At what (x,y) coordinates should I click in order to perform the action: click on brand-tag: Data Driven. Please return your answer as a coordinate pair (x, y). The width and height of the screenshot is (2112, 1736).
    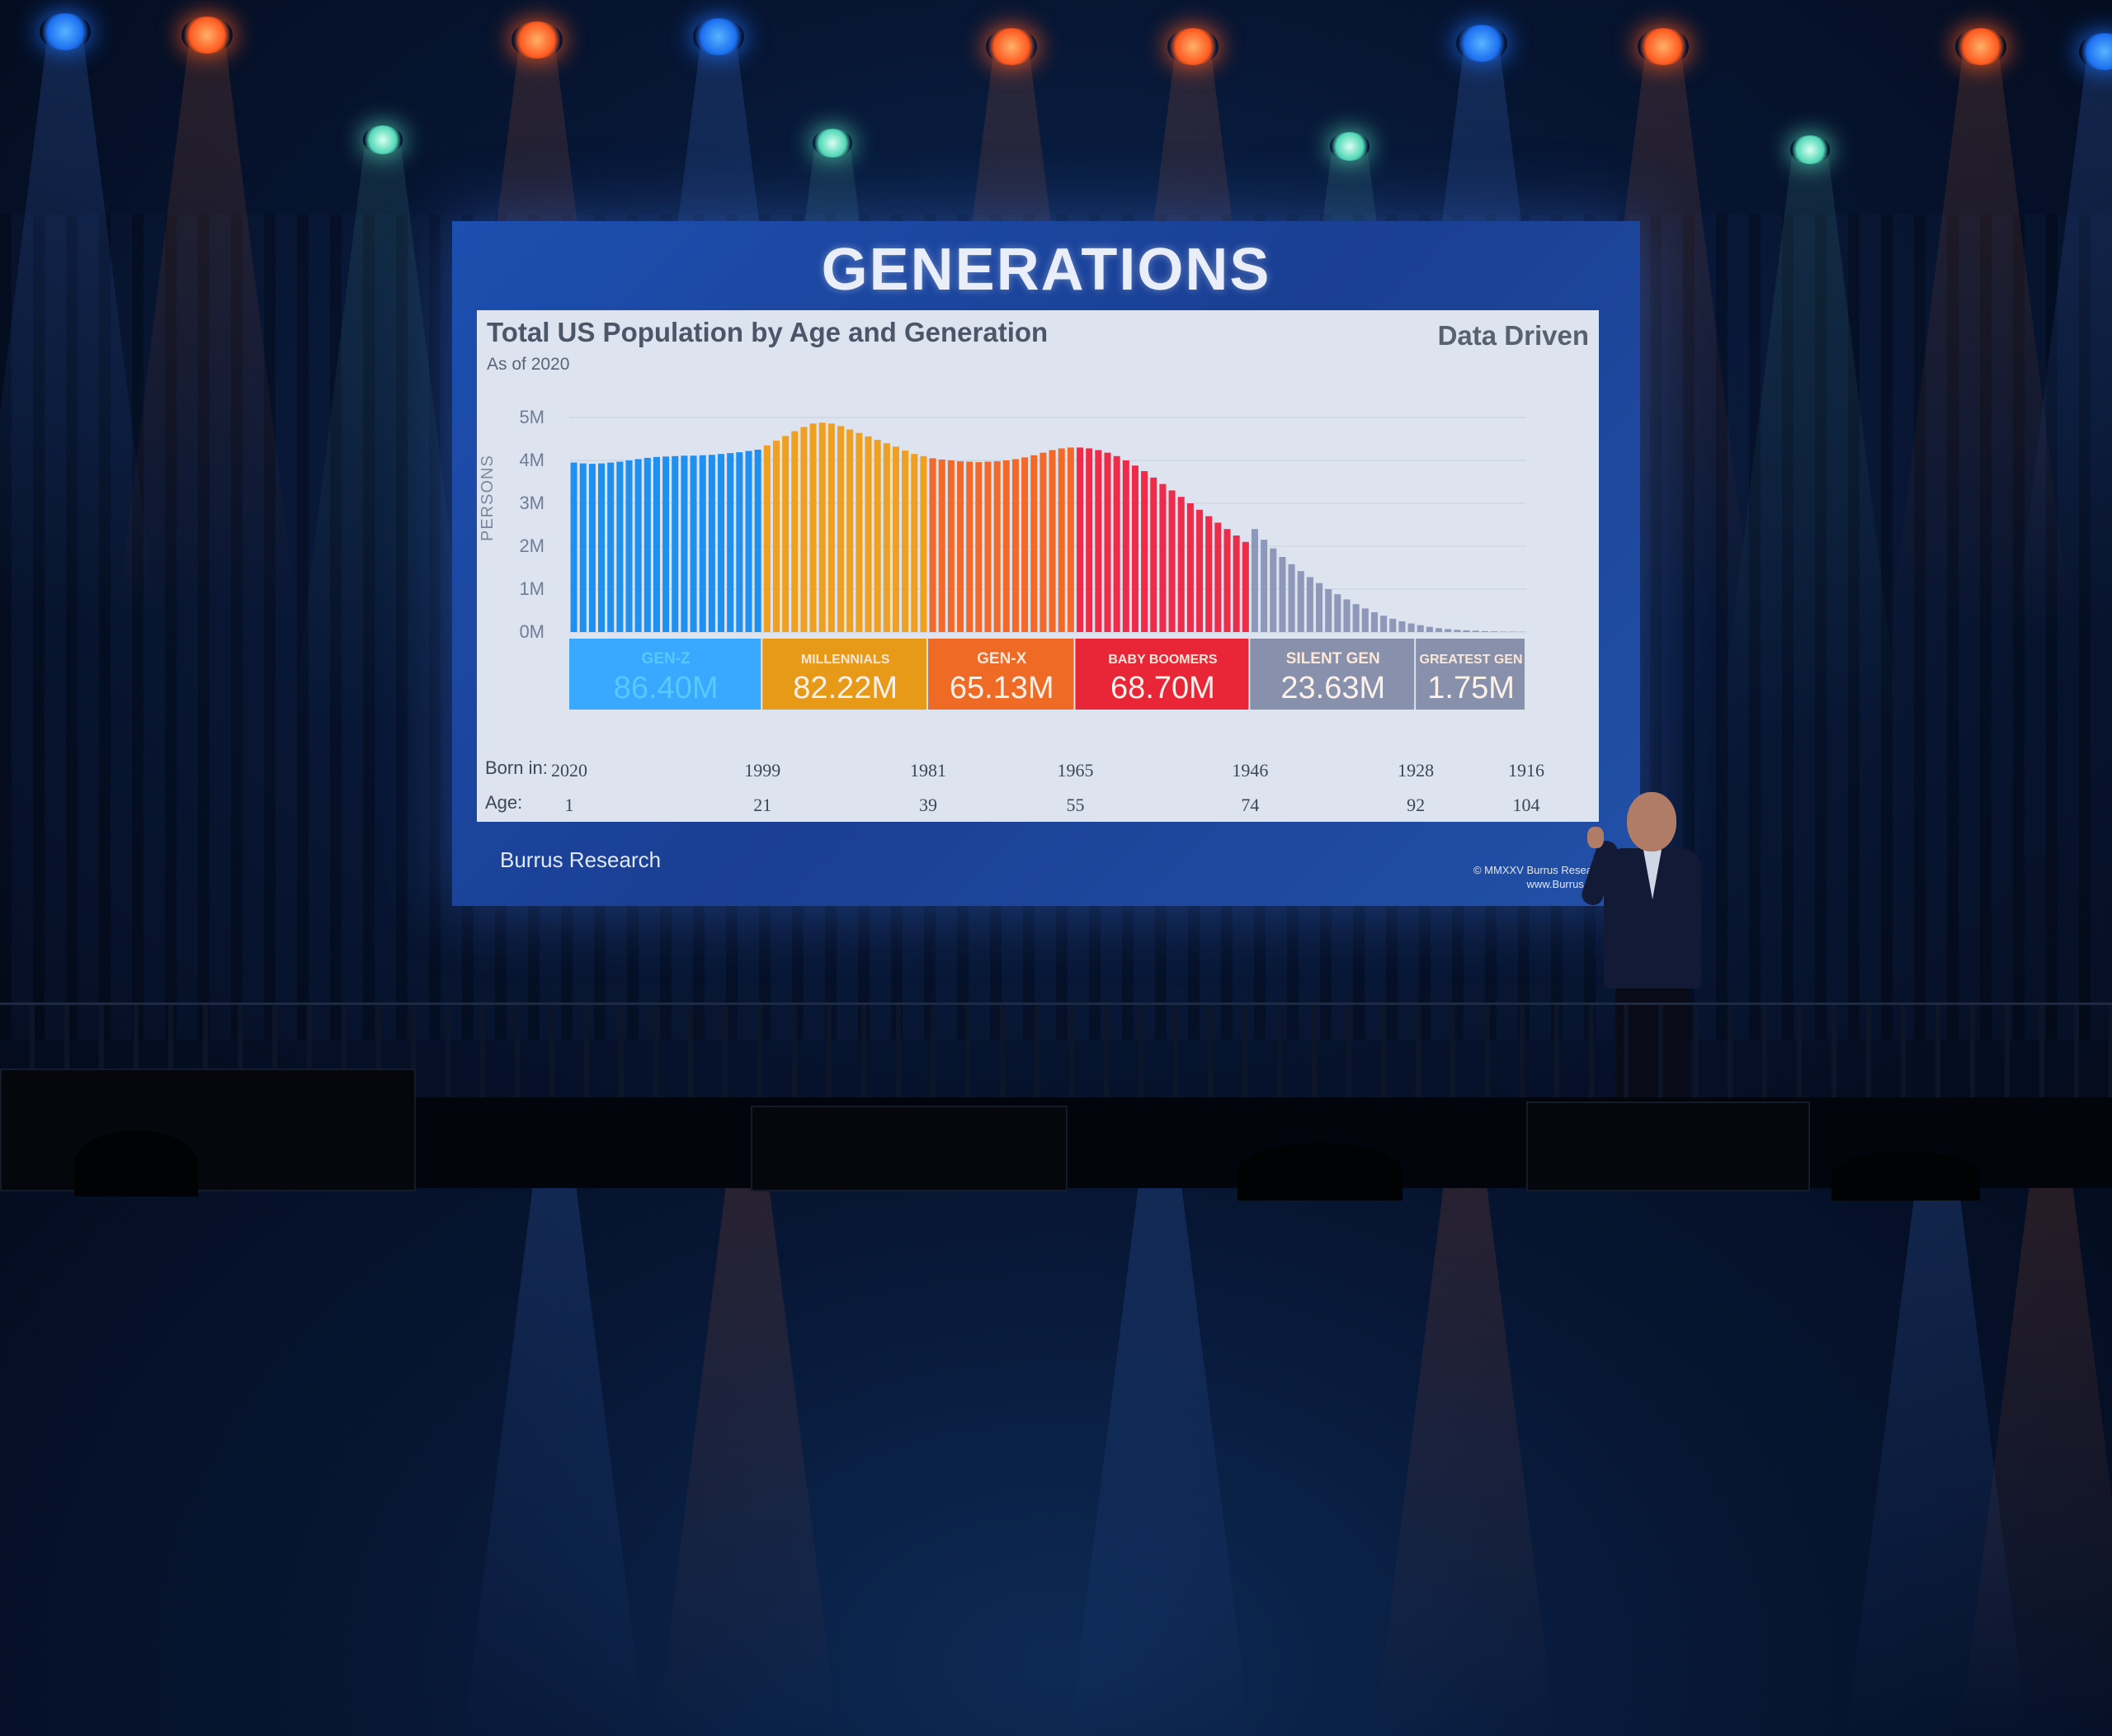
    Looking at the image, I should click on (1513, 335).